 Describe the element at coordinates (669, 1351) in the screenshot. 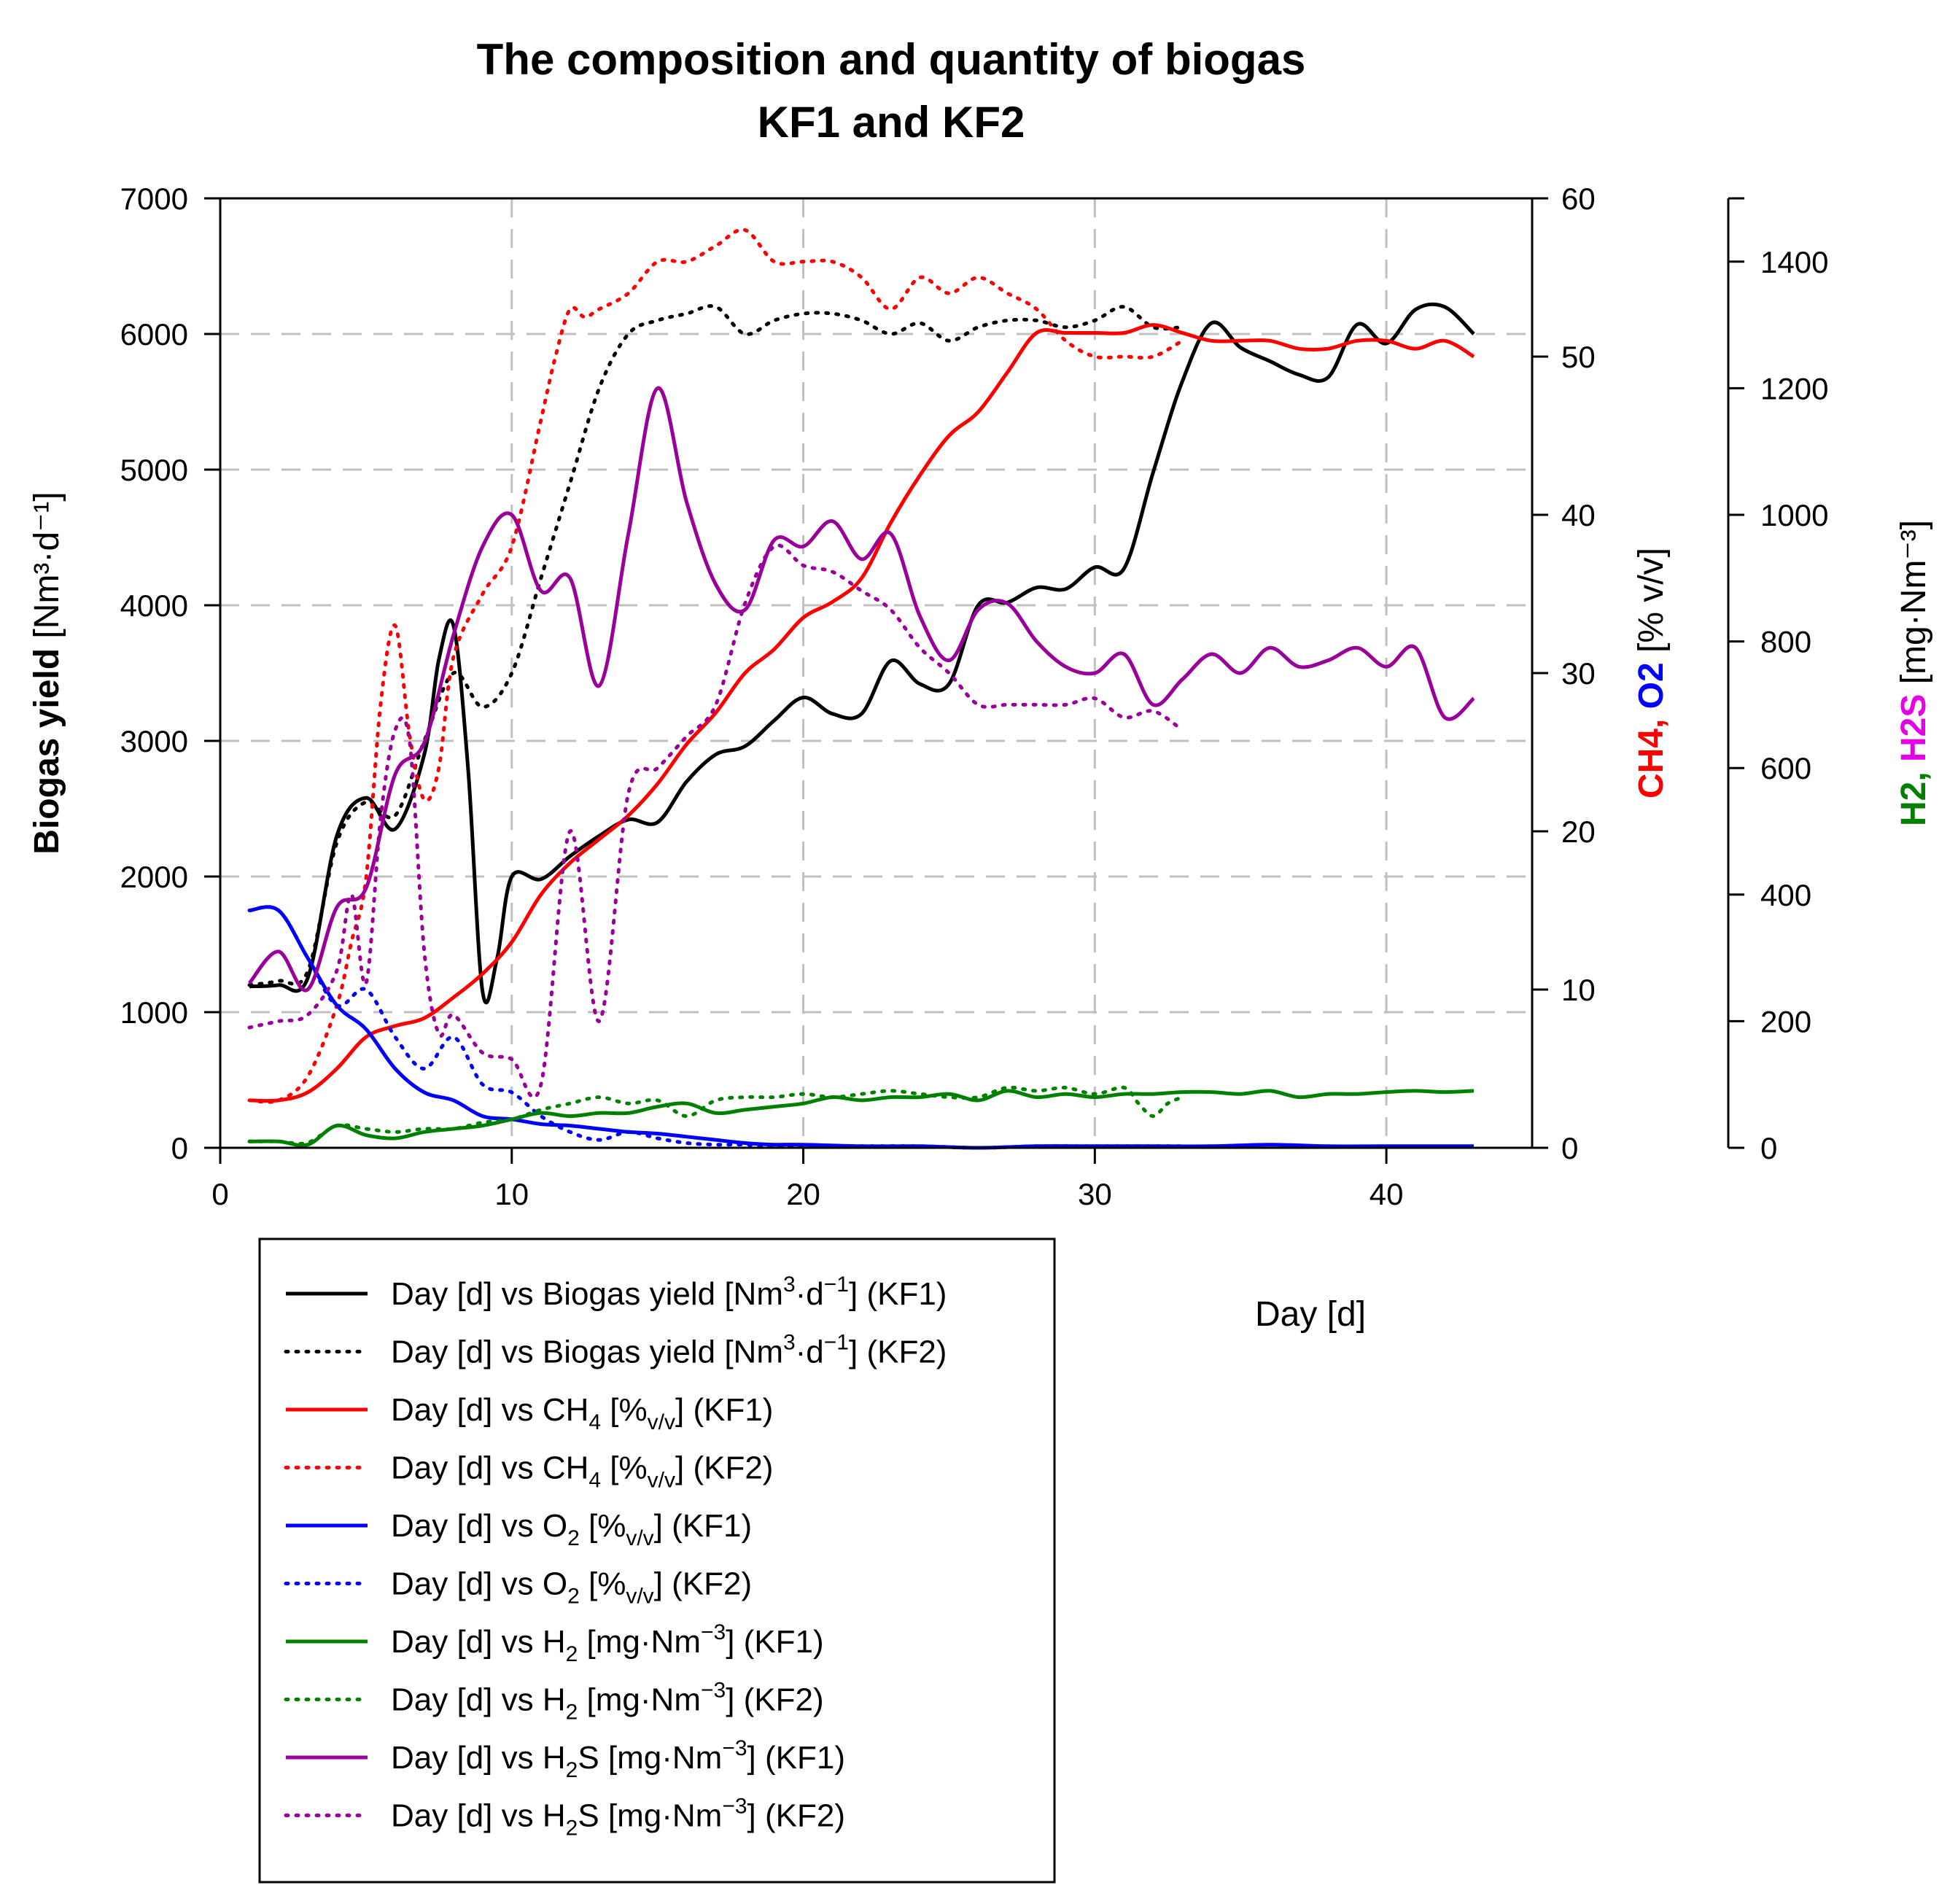

I see `legend-label: Day [d] vs Biogas yield [Nm3·d−1] (KF2)` at that location.